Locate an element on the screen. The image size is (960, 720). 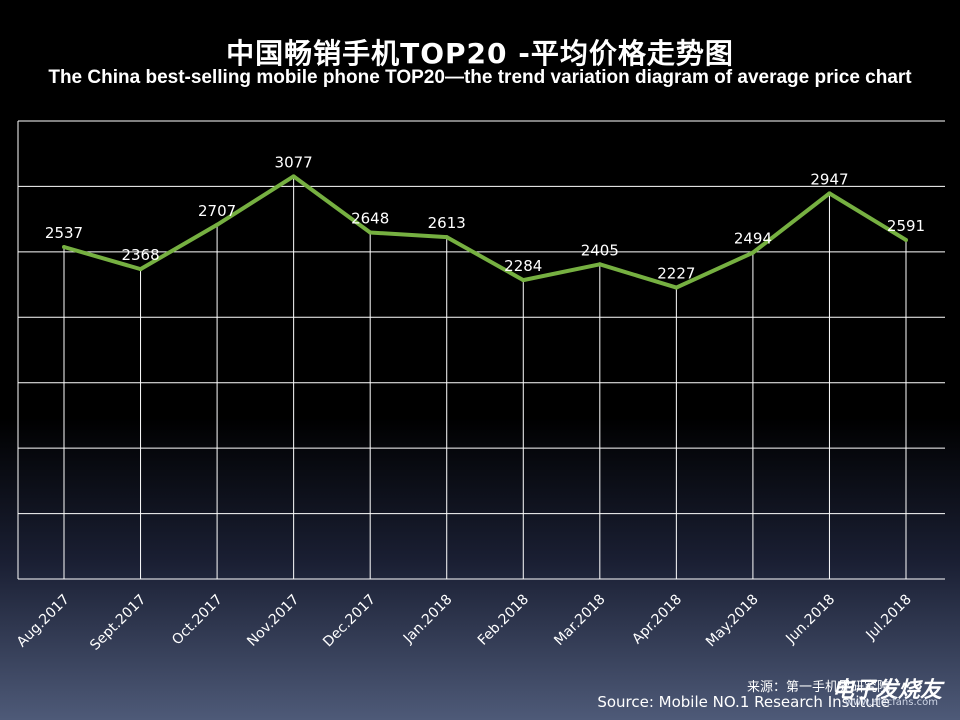
data-label: 2227 is located at coordinates (676, 274).